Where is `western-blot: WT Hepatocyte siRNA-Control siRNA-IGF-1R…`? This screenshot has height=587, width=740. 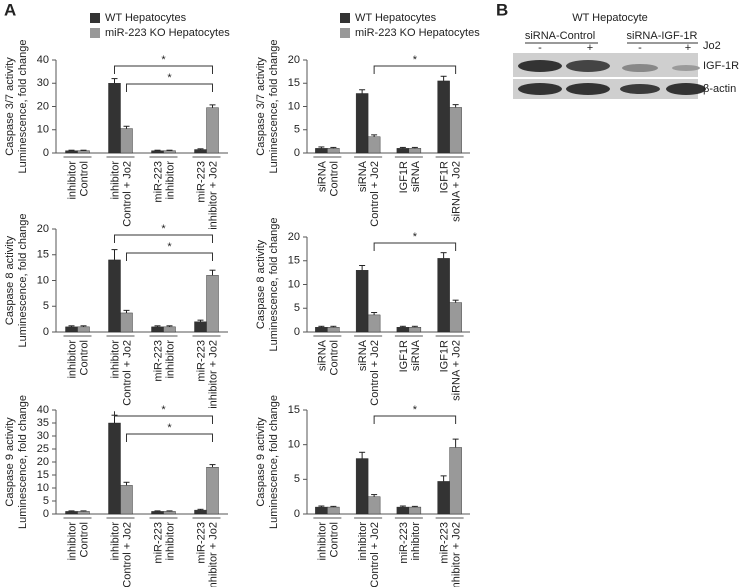 western-blot: WT Hepatocyte siRNA-Control siRNA-IGF-1R… is located at coordinates (626, 55).